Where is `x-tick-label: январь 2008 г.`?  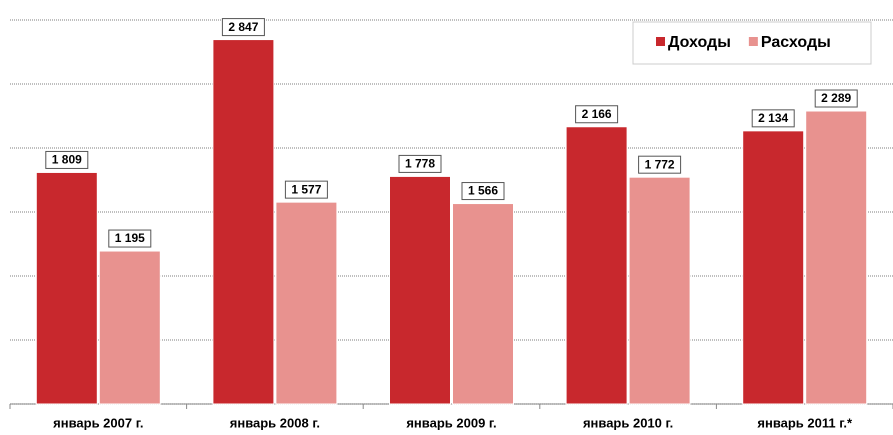
x-tick-label: январь 2008 г. is located at coordinates (275, 422).